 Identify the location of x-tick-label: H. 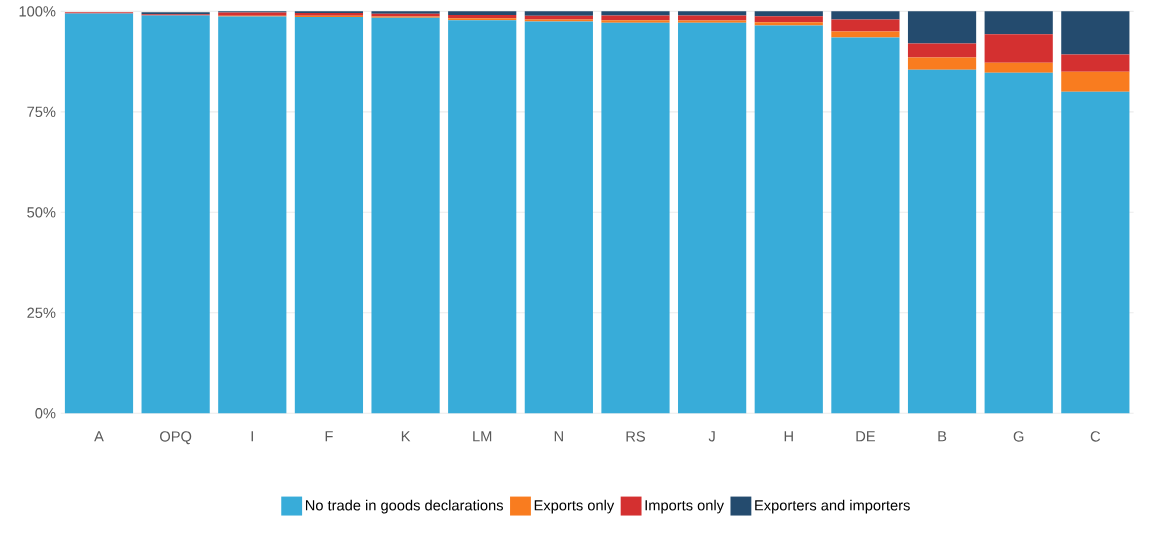
(788, 436).